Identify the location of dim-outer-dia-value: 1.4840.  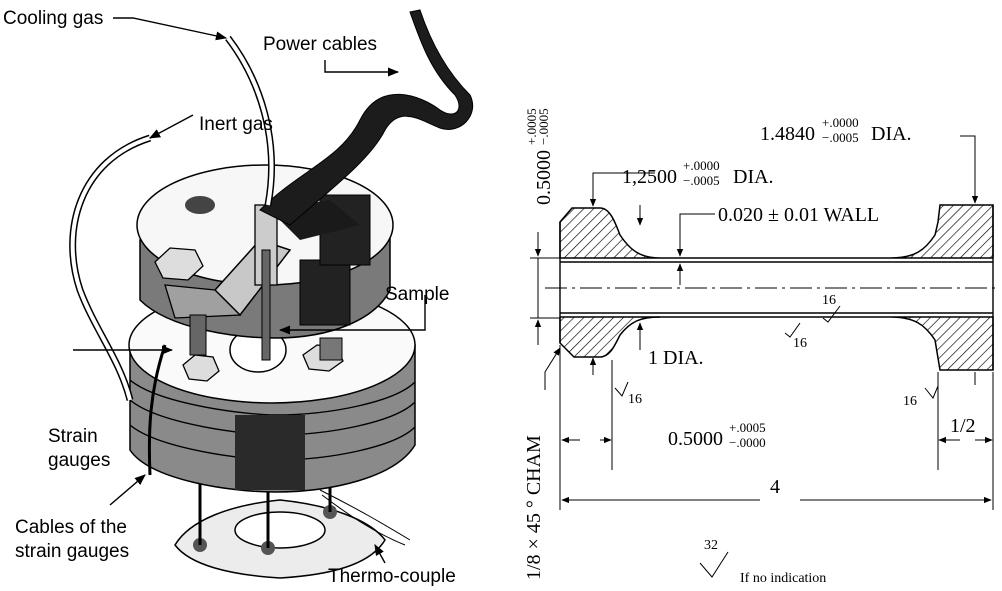
(787, 134).